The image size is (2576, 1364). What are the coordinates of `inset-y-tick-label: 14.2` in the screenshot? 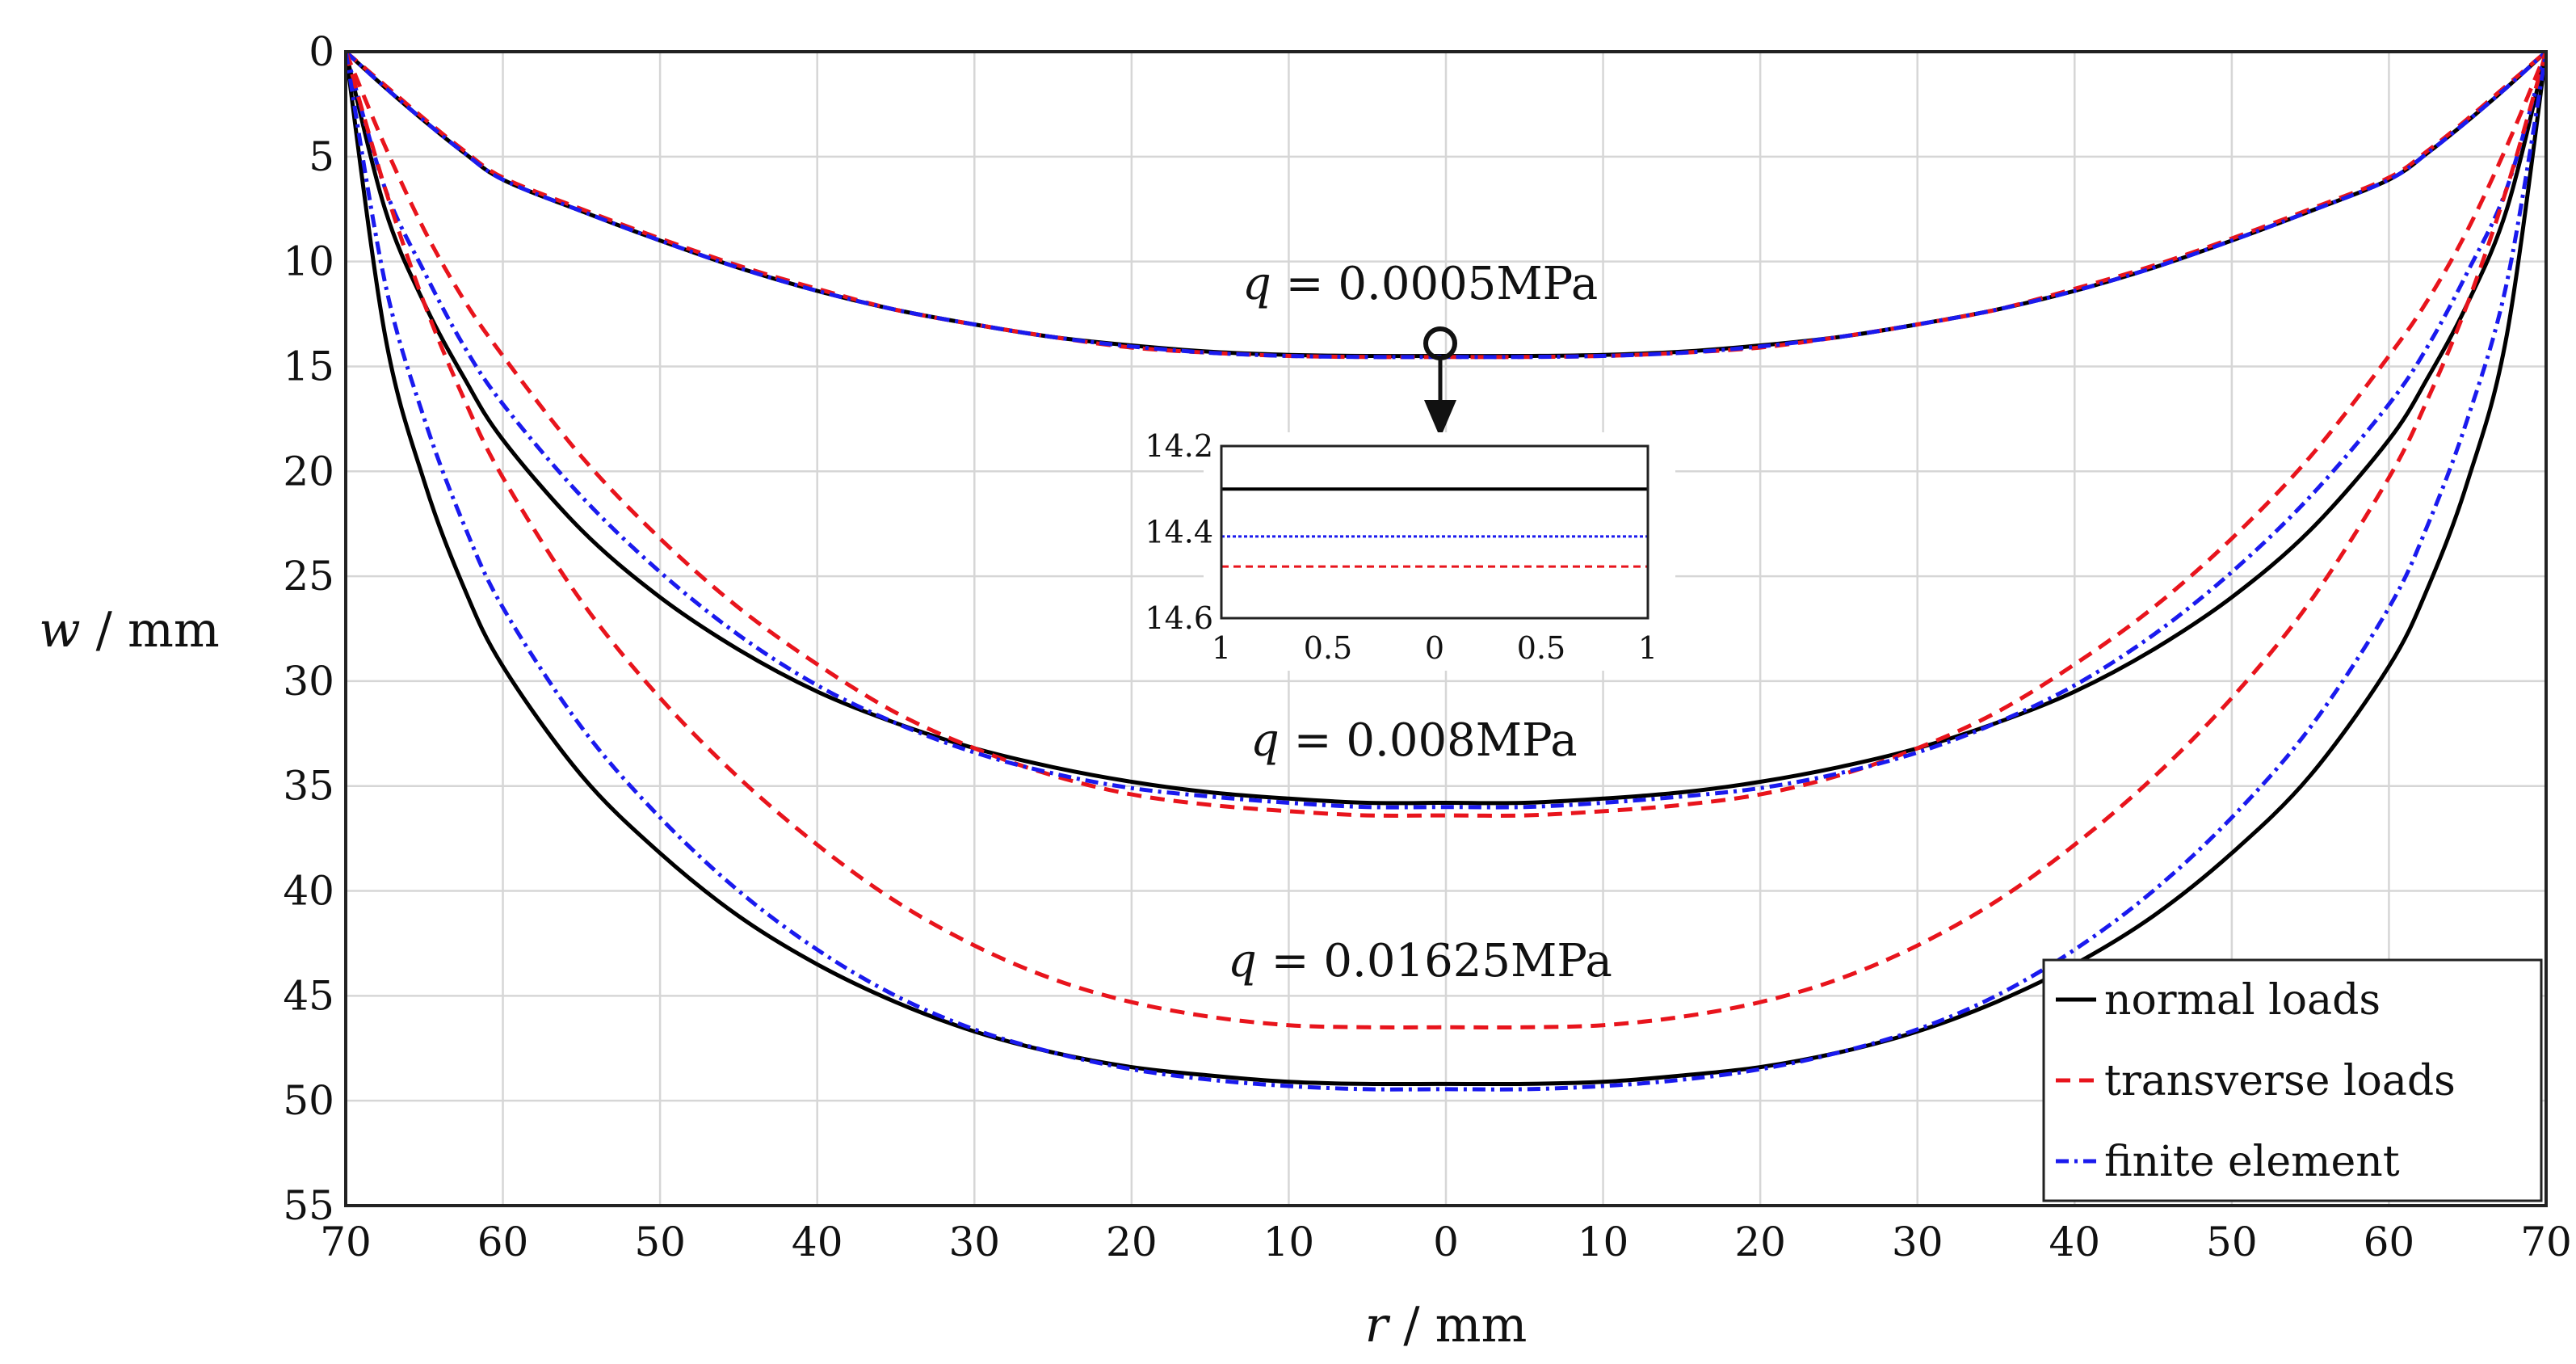 It's located at (1179, 446).